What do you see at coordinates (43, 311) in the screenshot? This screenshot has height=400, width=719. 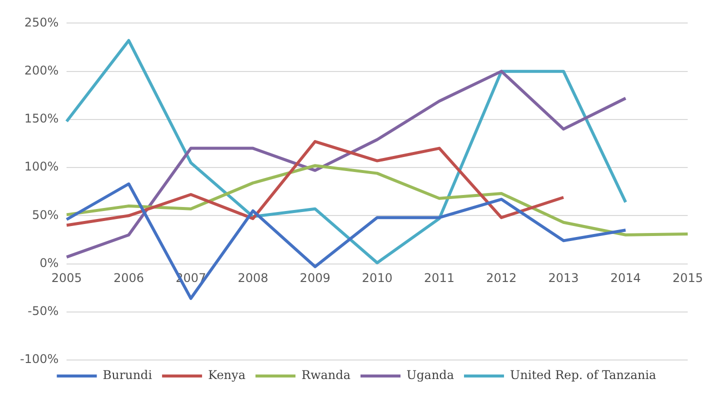 I see `y-tick-label: -50%` at bounding box center [43, 311].